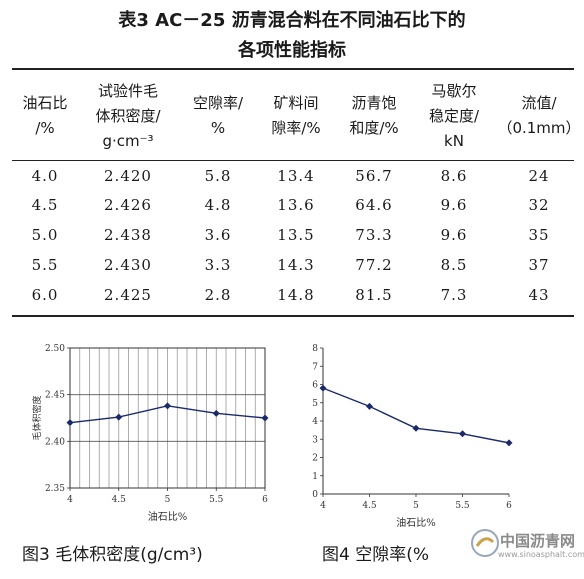 This screenshot has height=579, width=584. I want to click on table-top-rule, so click(293, 69).